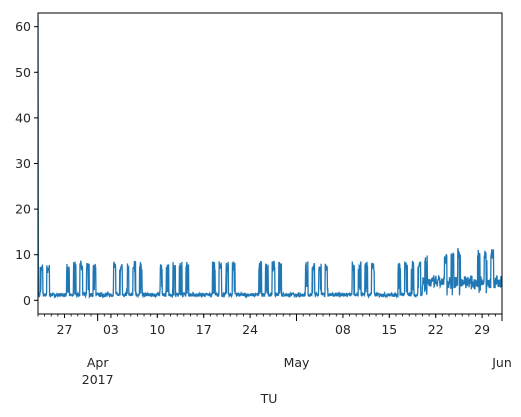 This screenshot has width=521, height=417. What do you see at coordinates (23, 254) in the screenshot?
I see `y-tick-label: 10` at bounding box center [23, 254].